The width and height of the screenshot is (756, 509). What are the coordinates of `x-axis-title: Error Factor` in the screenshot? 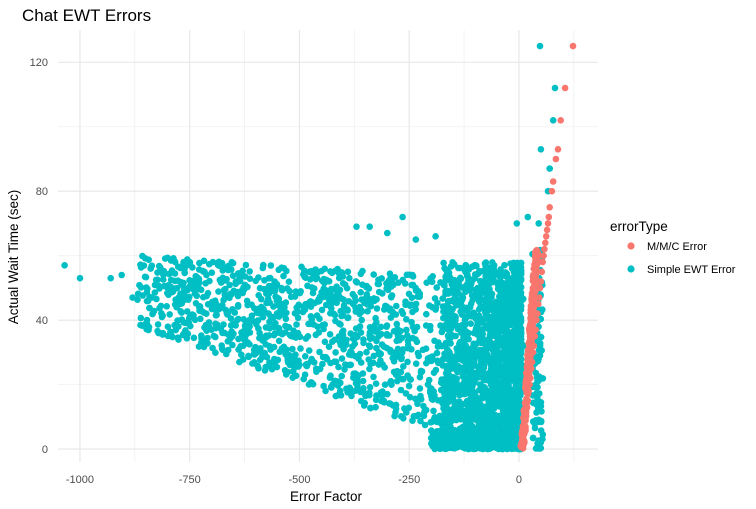 It's located at (326, 496).